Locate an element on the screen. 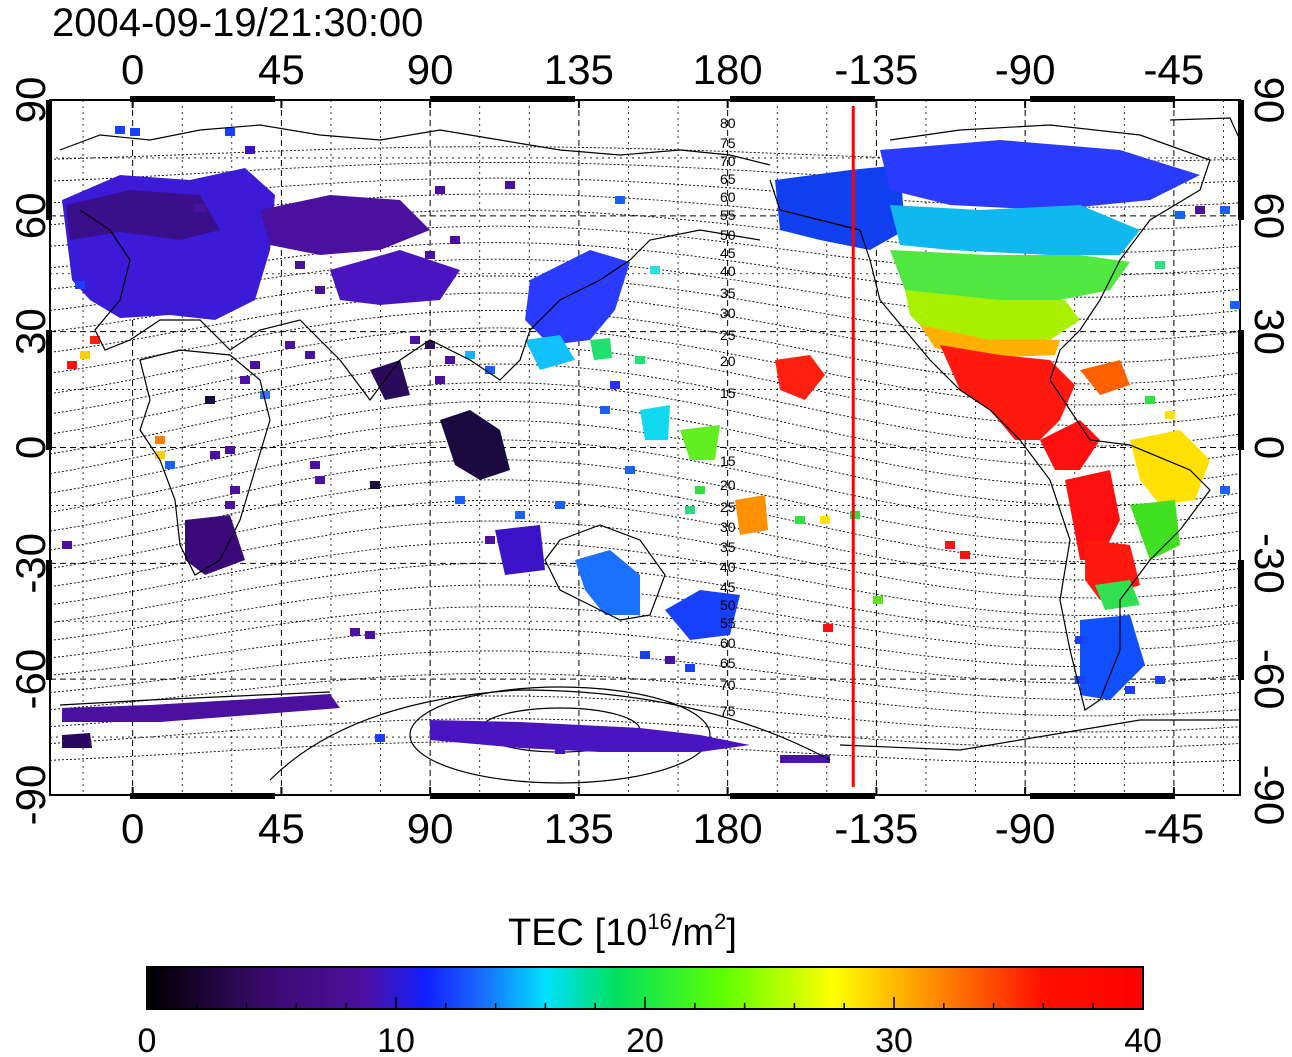 This screenshot has width=1292, height=1057. lon-tick-label-bottom: 180 is located at coordinates (728, 828).